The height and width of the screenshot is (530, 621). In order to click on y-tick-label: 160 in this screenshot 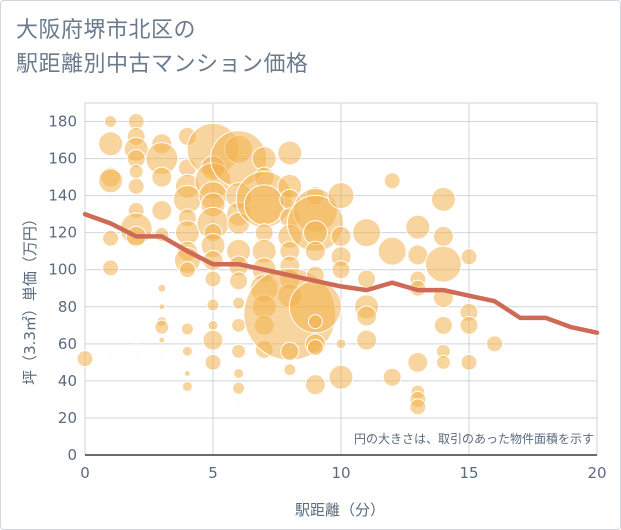, I will do `click(62, 159)`.